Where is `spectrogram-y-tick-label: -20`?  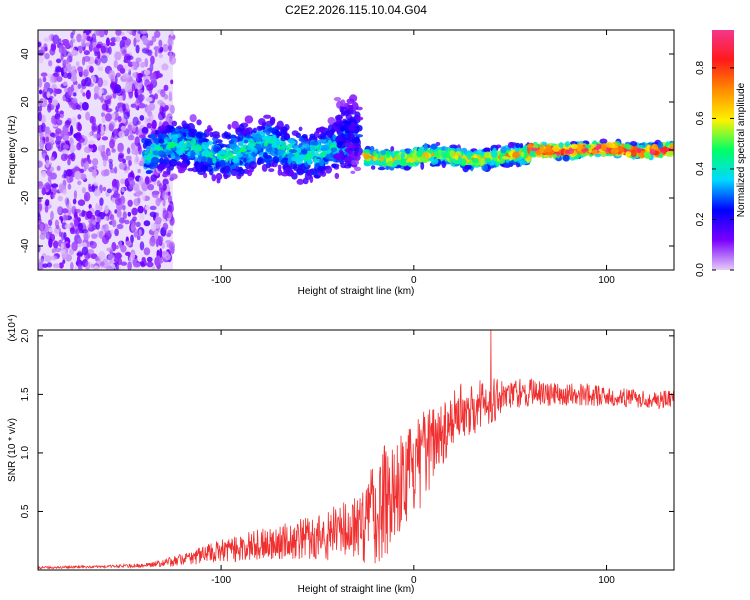
spectrogram-y-tick-label: -20 is located at coordinates (25, 197).